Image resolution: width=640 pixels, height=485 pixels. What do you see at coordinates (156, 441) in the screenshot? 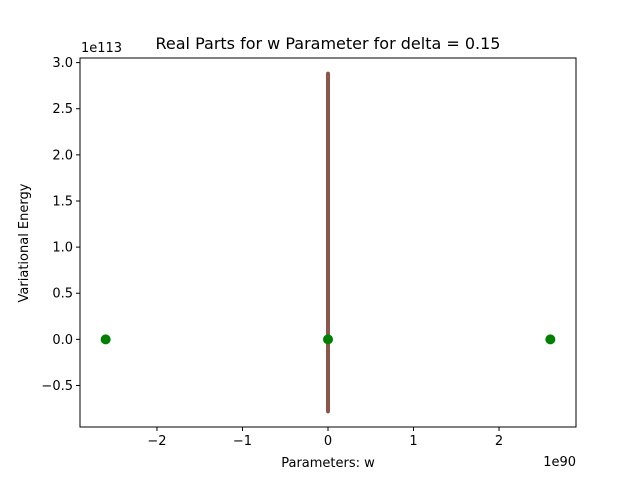
I see `x-tick-label: −2` at bounding box center [156, 441].